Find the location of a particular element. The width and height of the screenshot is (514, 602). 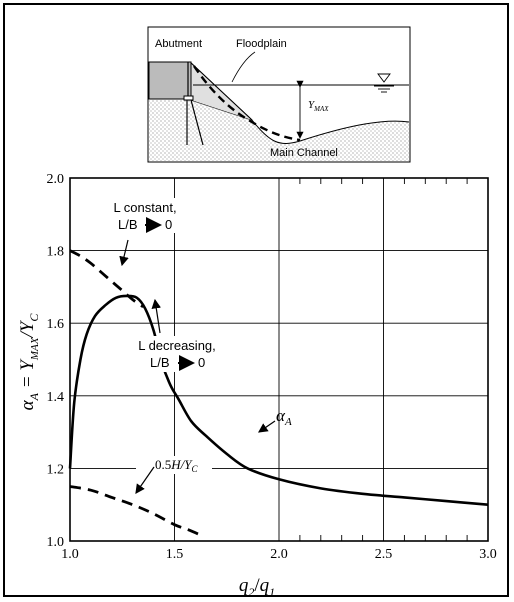

soil-region is located at coordinates (279, 130).